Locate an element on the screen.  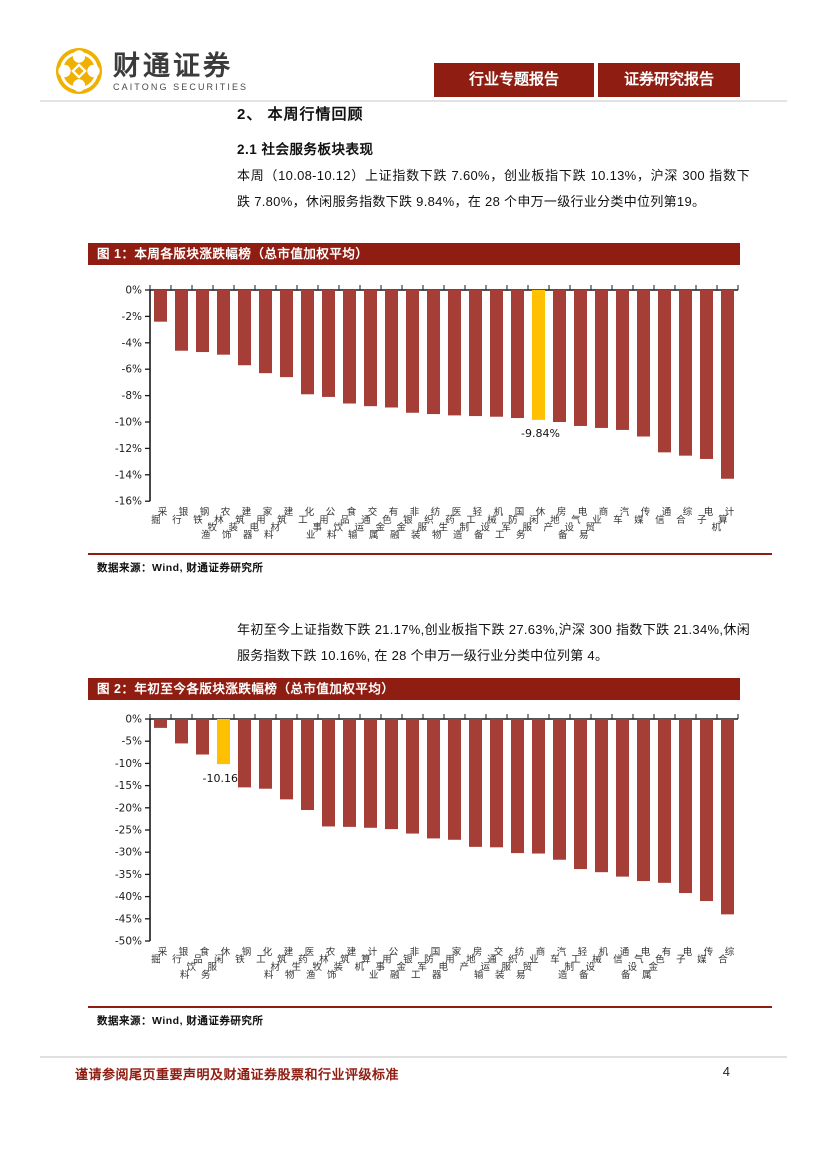
figure2-title: 图 2：年初至今各版块涨跌幅榜（总市值加权平均） is located at coordinates (414, 689).